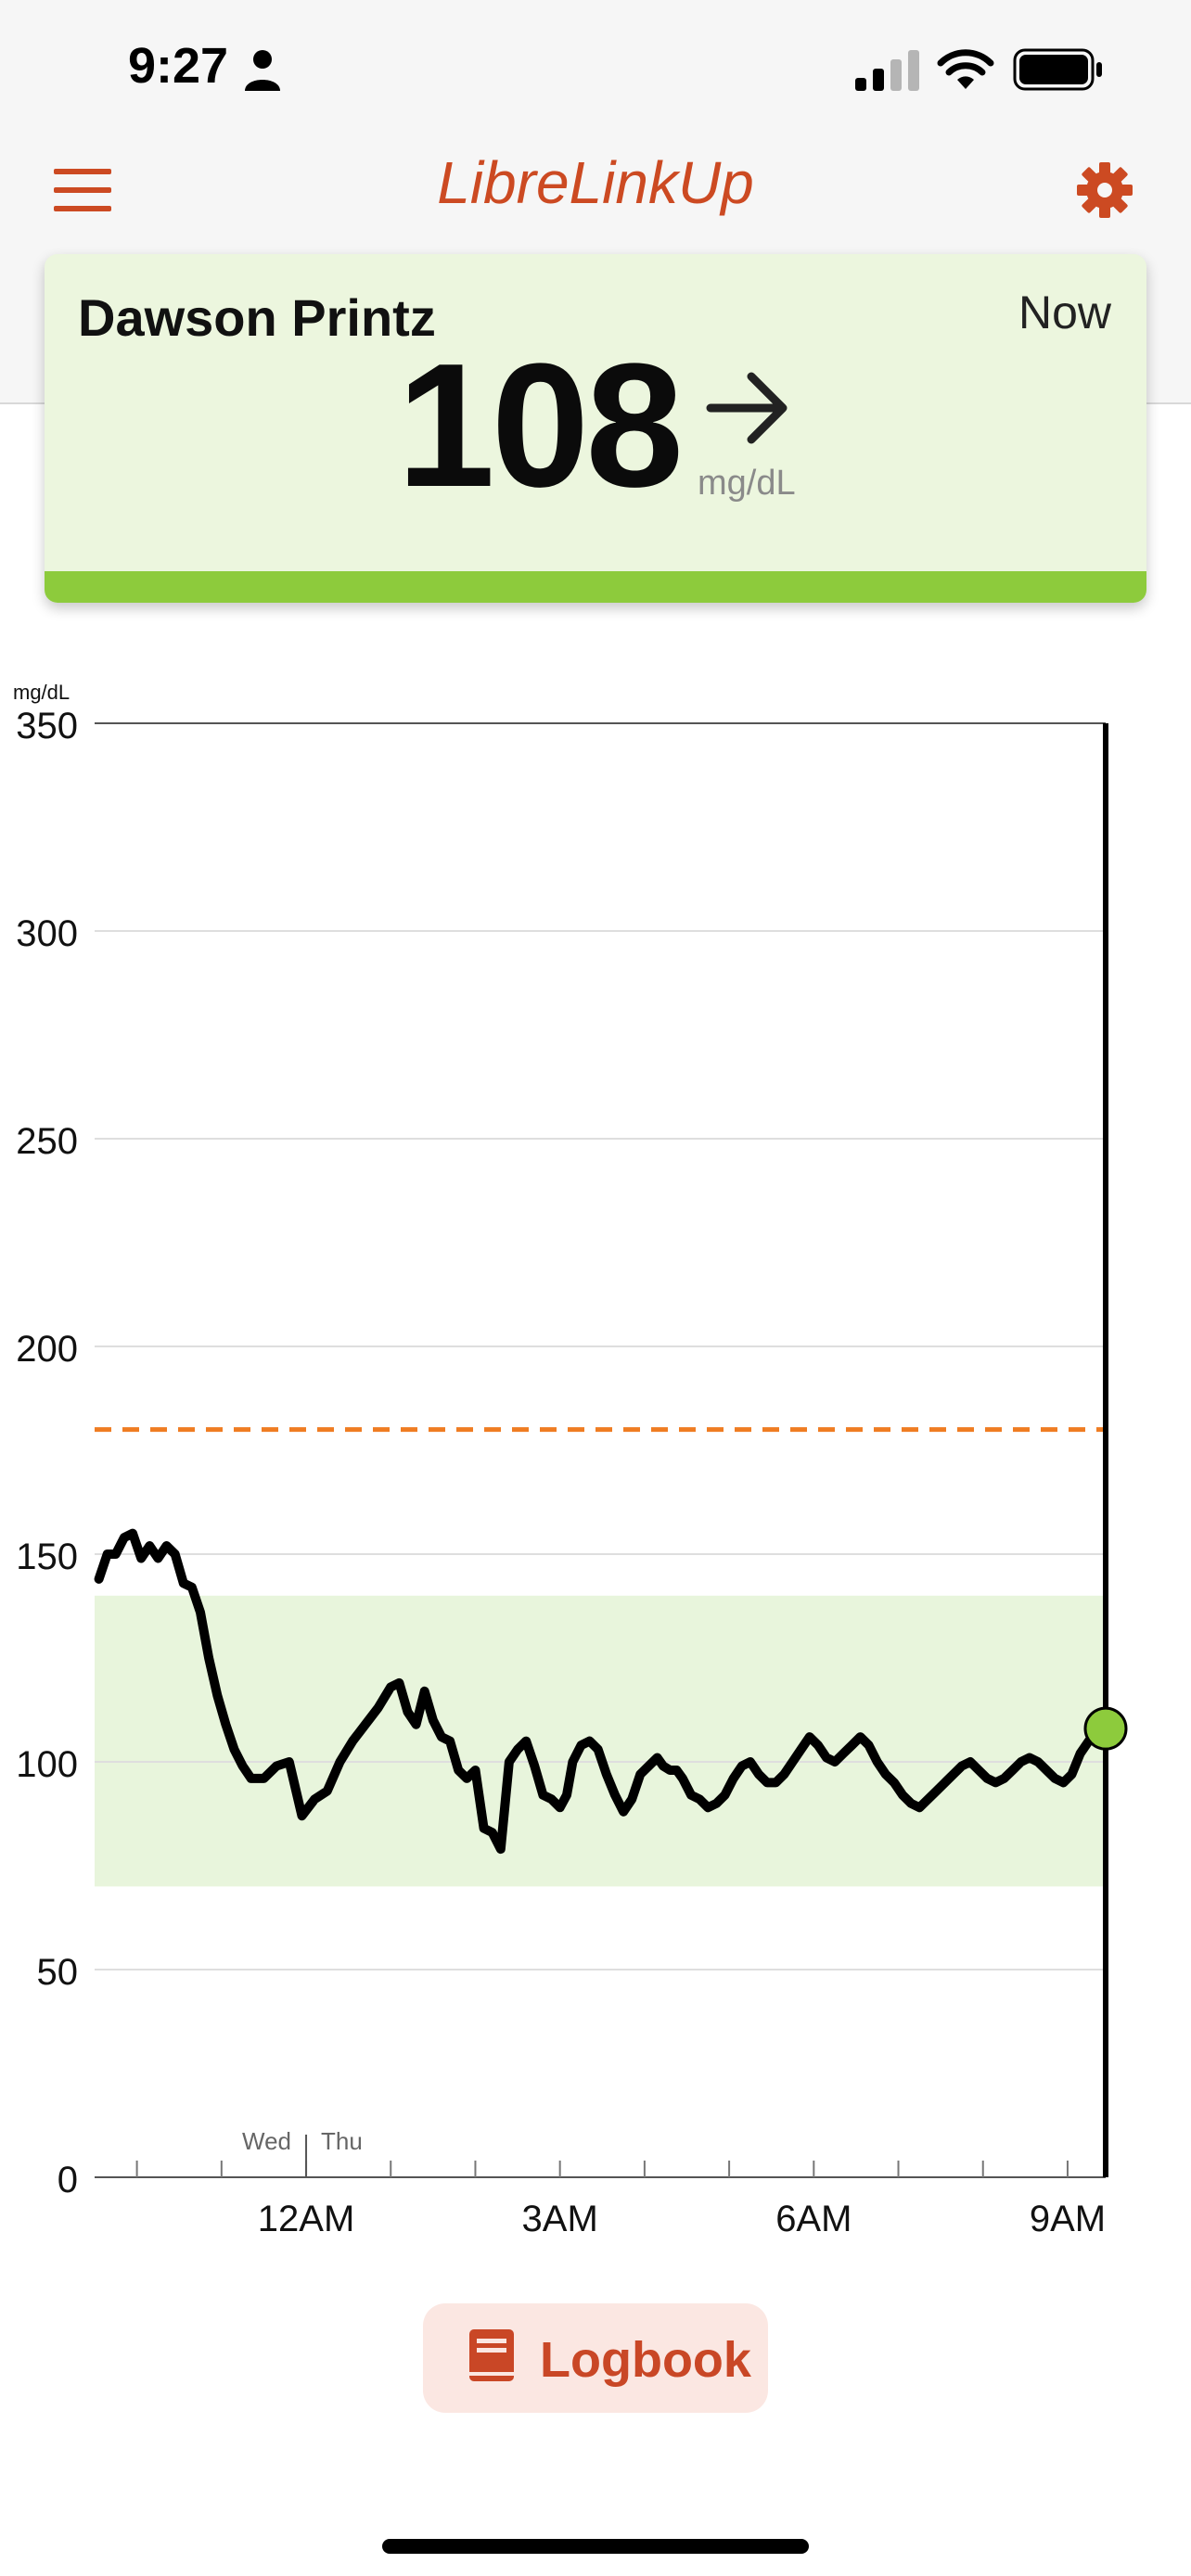  I want to click on arrow-right-icon, so click(747, 408).